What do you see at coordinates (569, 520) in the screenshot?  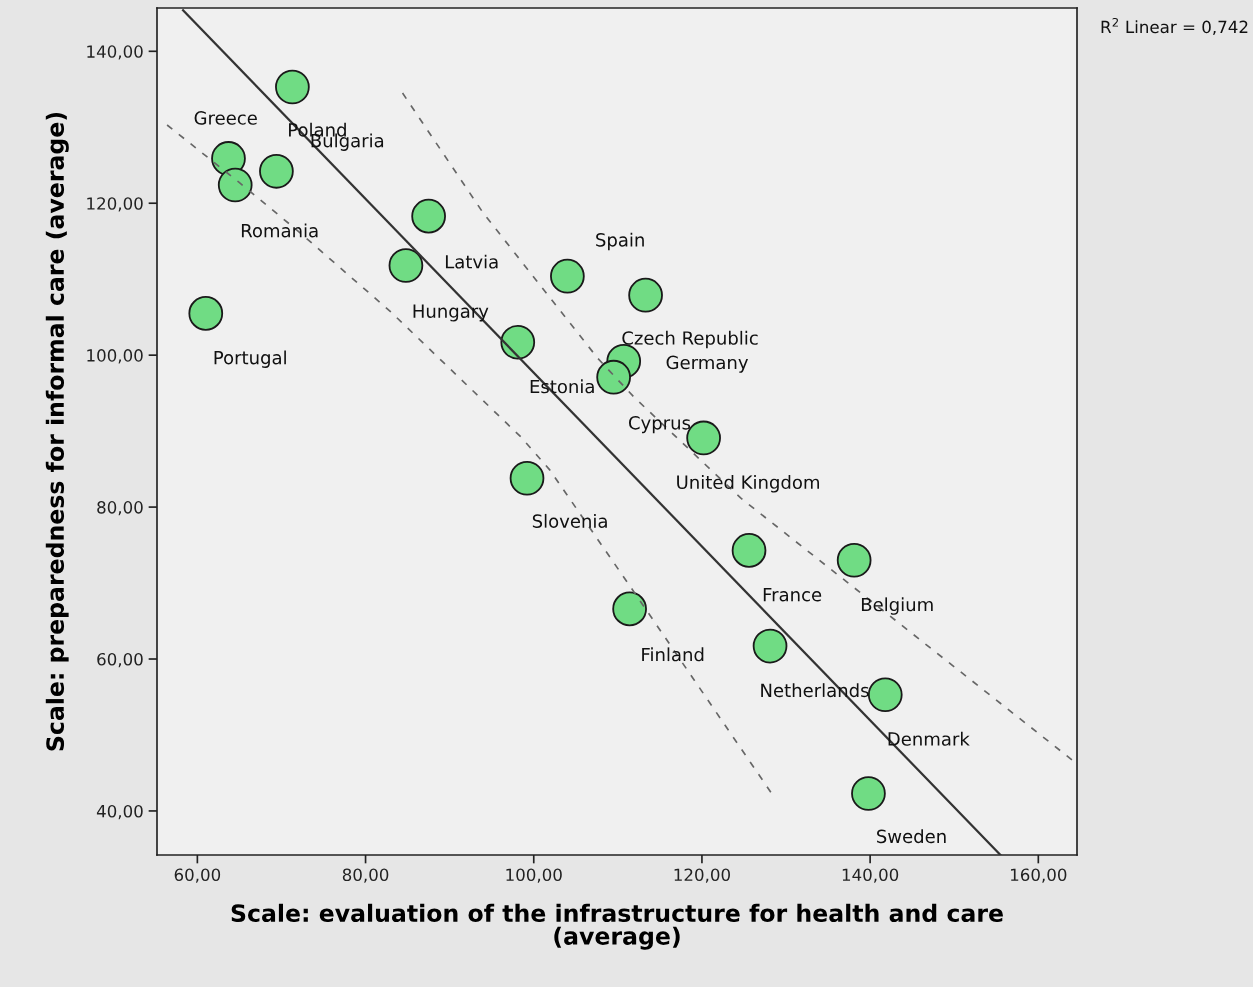 I see `annotation: Slovenia` at bounding box center [569, 520].